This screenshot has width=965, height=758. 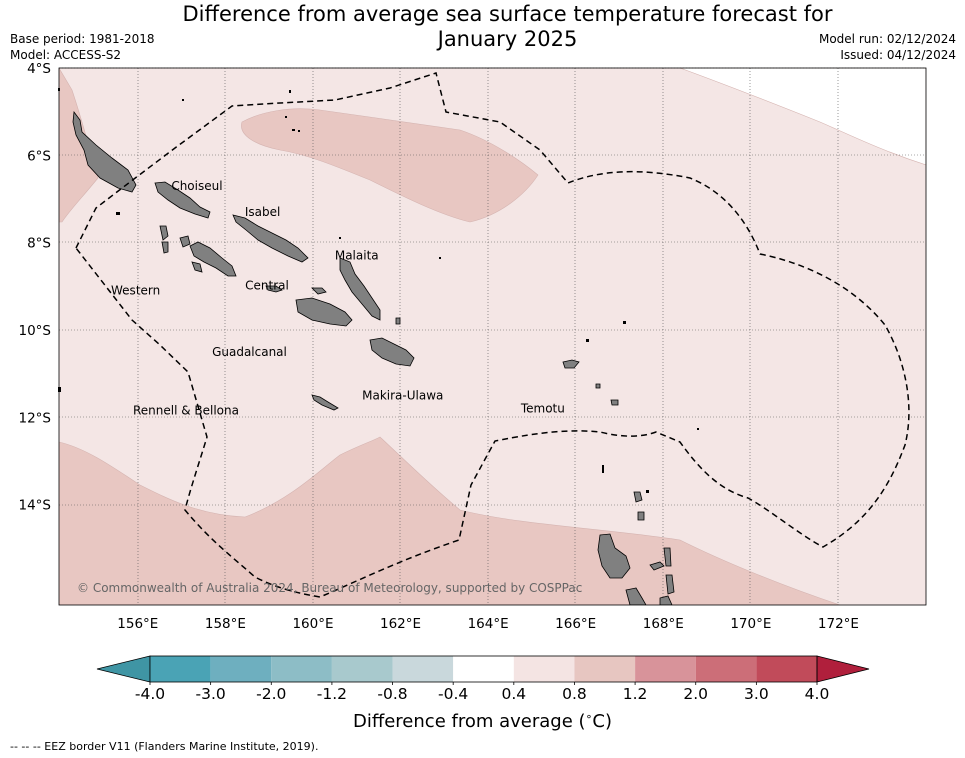 I want to click on lat-tick-label: 6°S, so click(x=39, y=156).